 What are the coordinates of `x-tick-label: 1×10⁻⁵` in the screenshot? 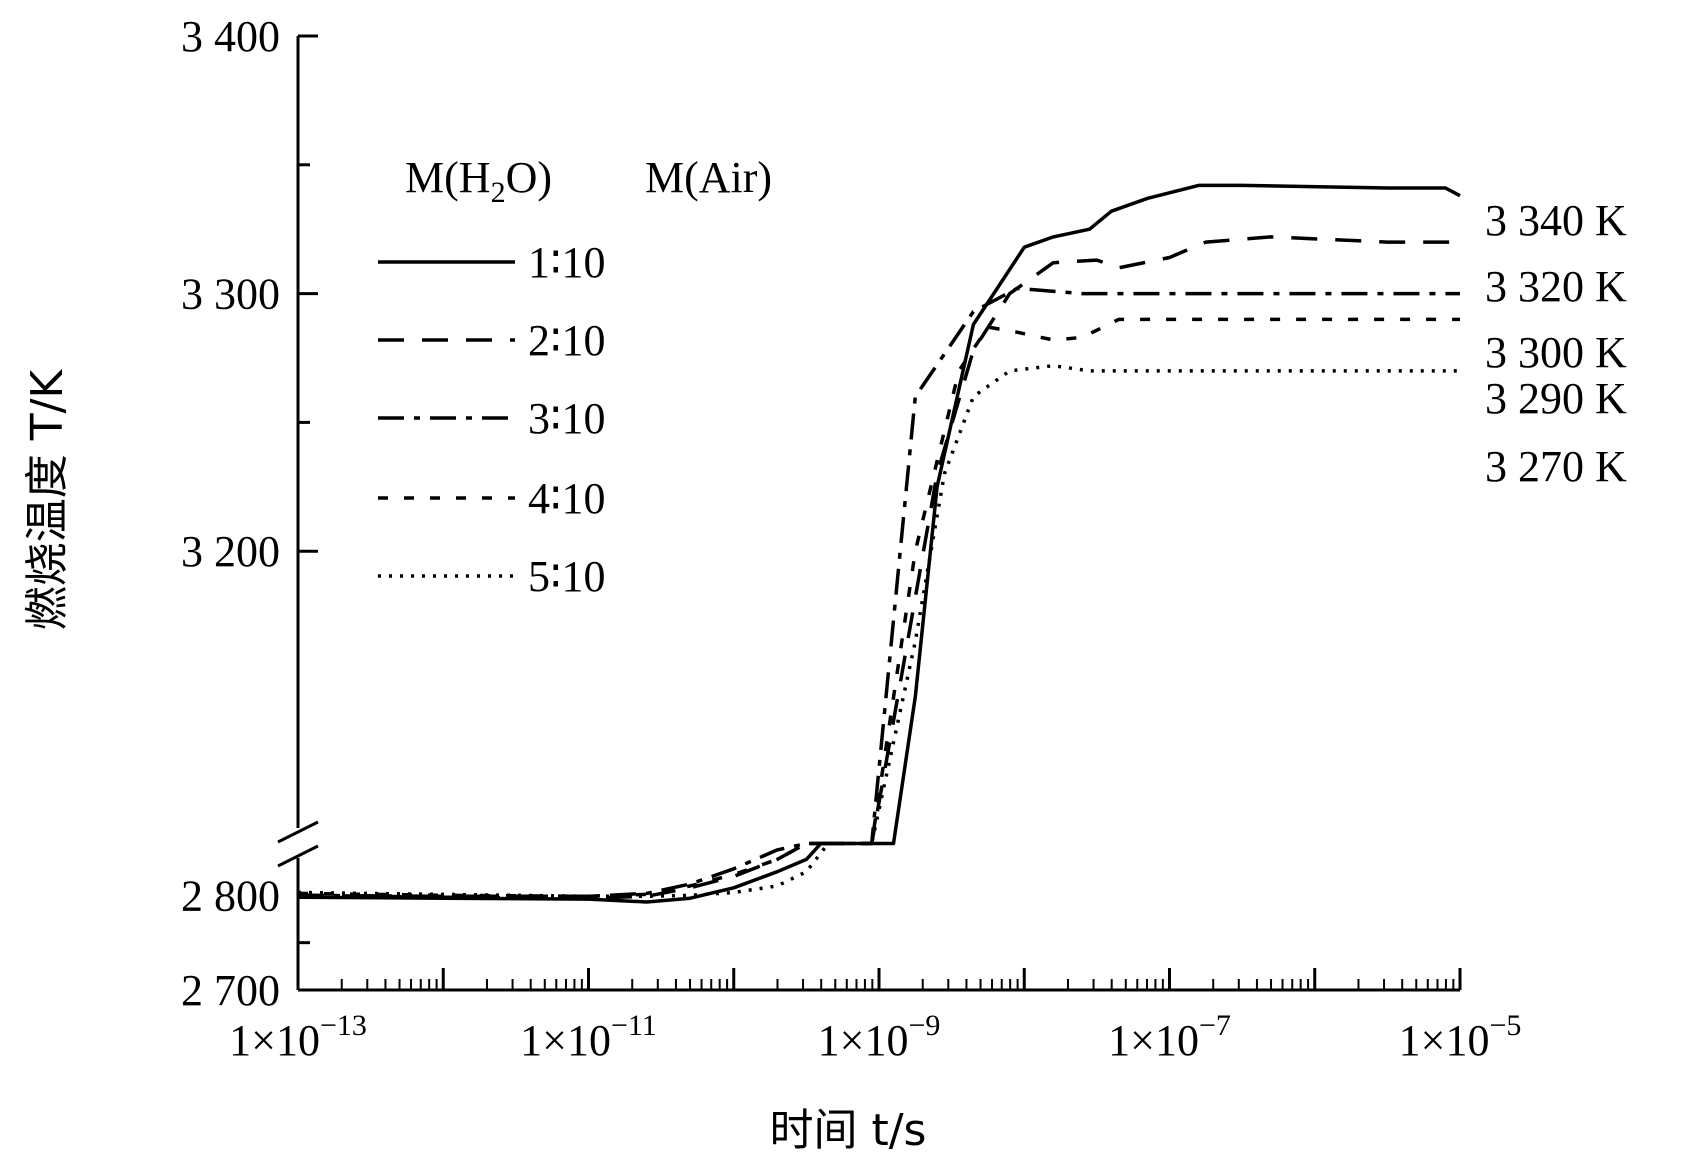 It's located at (1460, 1037).